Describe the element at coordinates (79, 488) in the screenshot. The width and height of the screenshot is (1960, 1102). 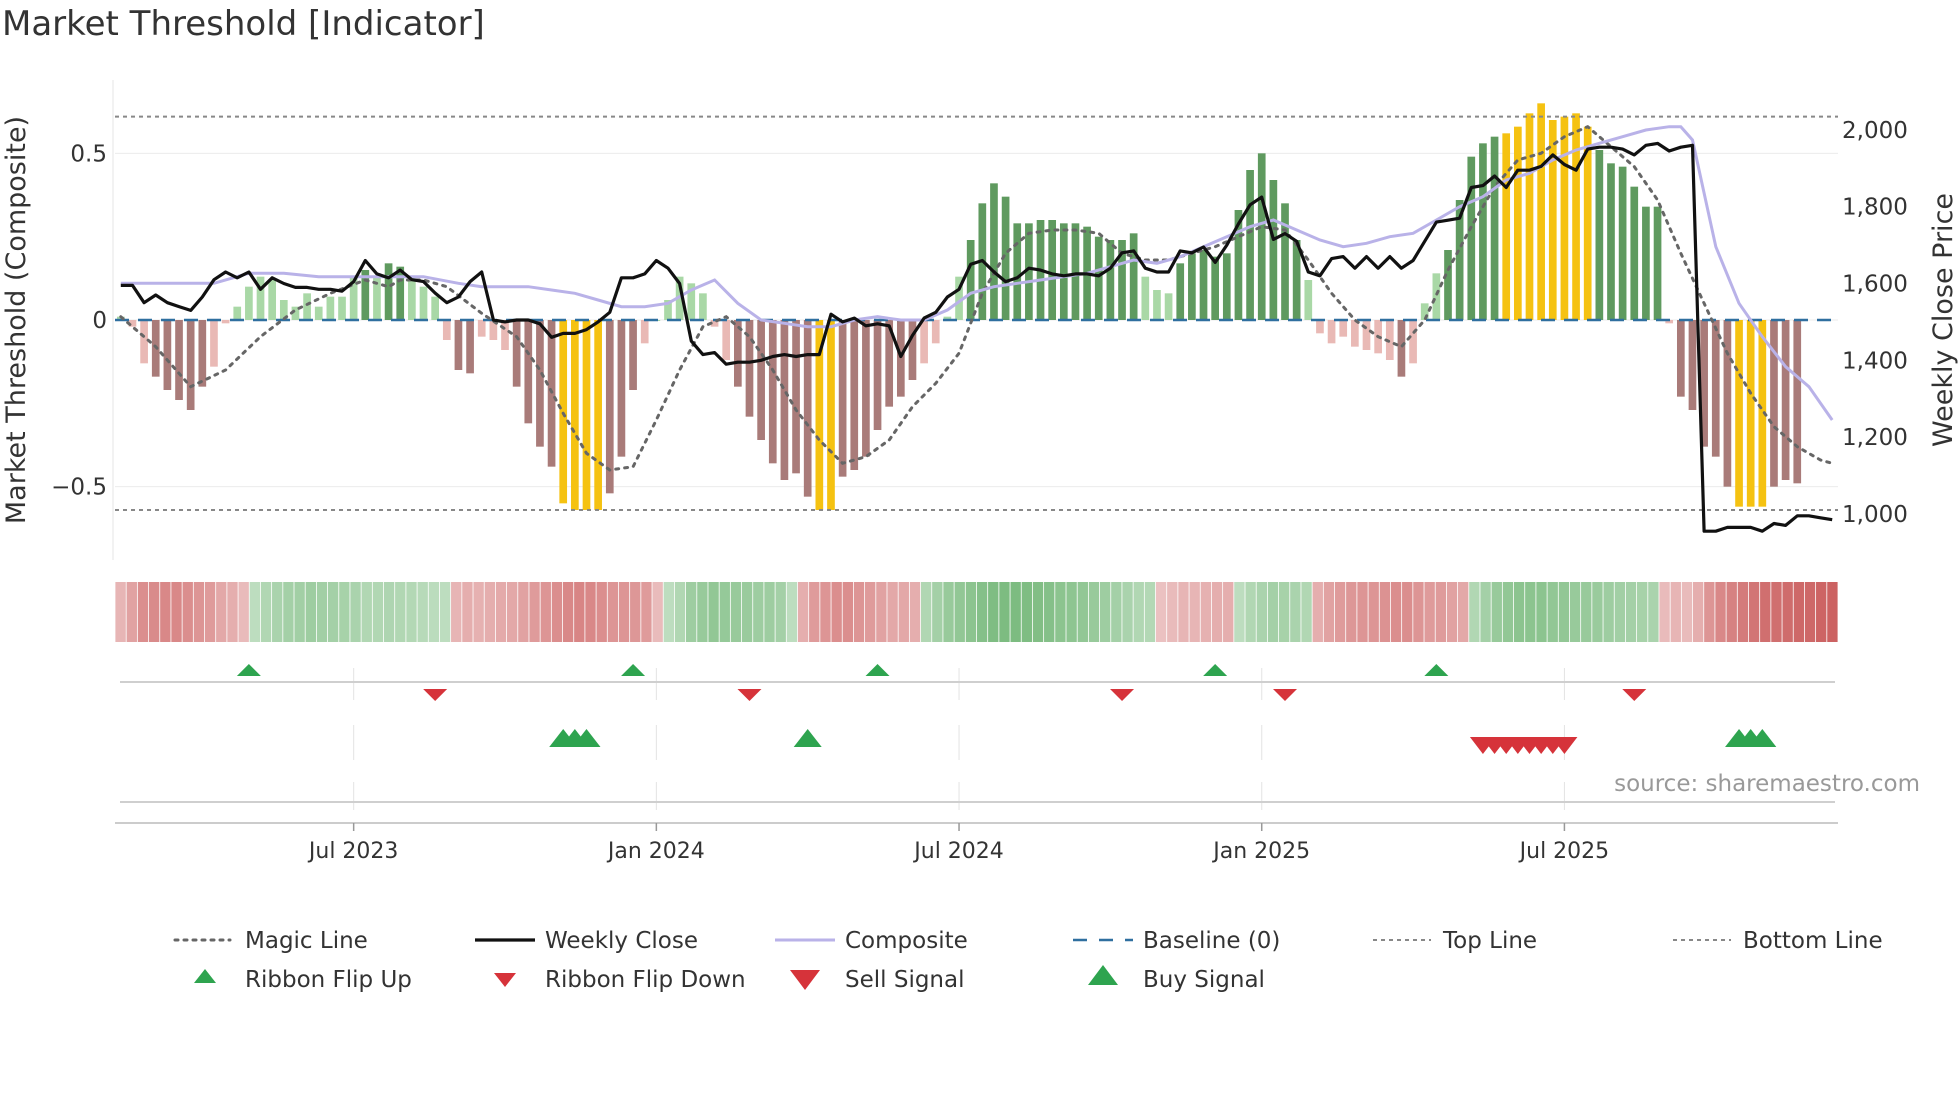
I see `left-tick-label: −0.5` at that location.